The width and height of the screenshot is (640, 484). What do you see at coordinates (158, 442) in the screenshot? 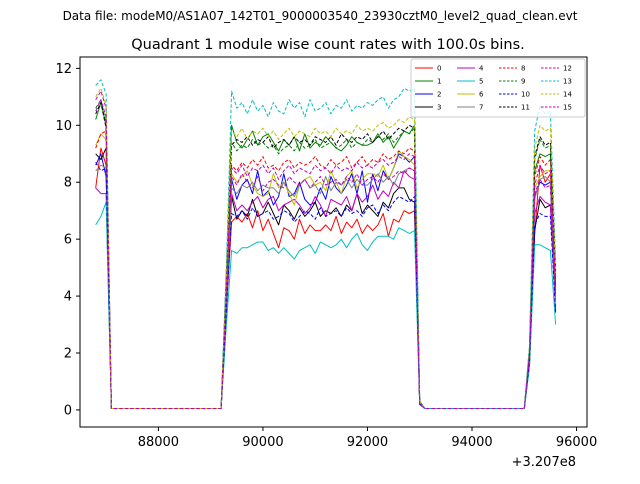
I see `x-tick-label: 88000` at bounding box center [158, 442].